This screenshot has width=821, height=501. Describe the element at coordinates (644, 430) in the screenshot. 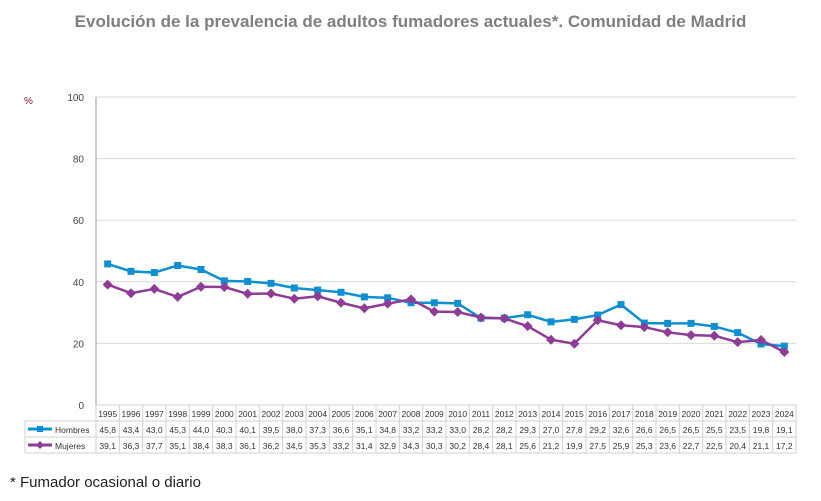

I see `data-label: 26,6` at that location.